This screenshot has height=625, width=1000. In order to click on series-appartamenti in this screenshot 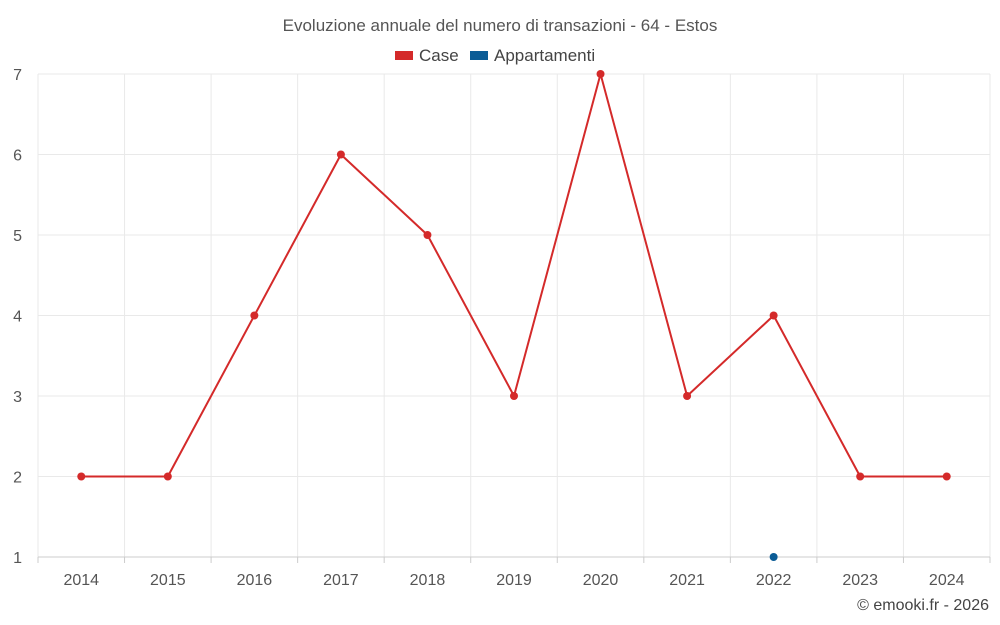, I will do `click(773, 557)`.